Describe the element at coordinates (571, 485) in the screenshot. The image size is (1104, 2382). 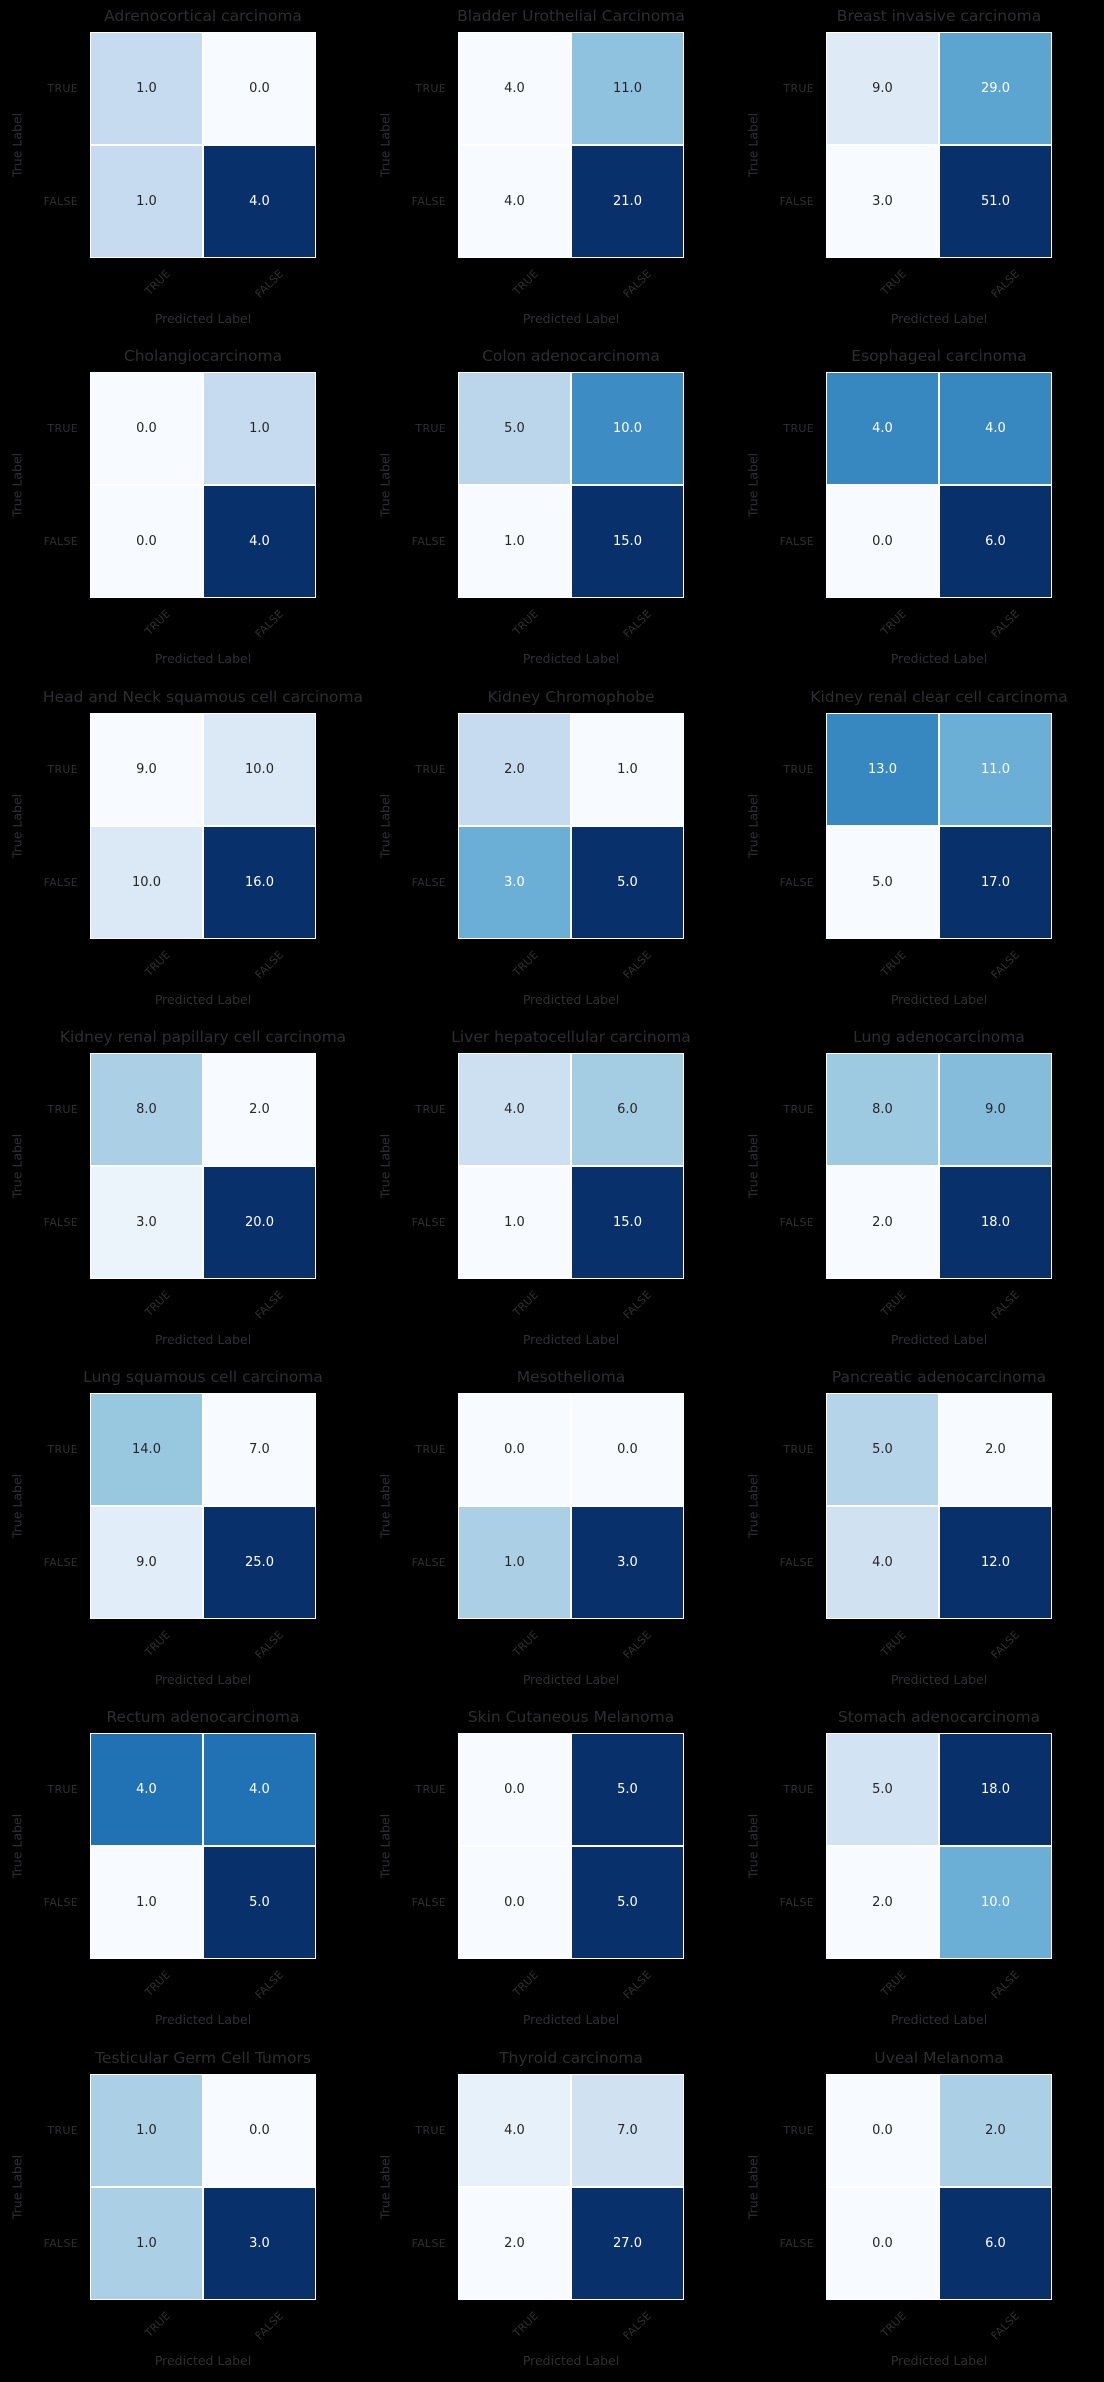
I see `heatmap: 5.0 10.0 1.0 15.0` at that location.